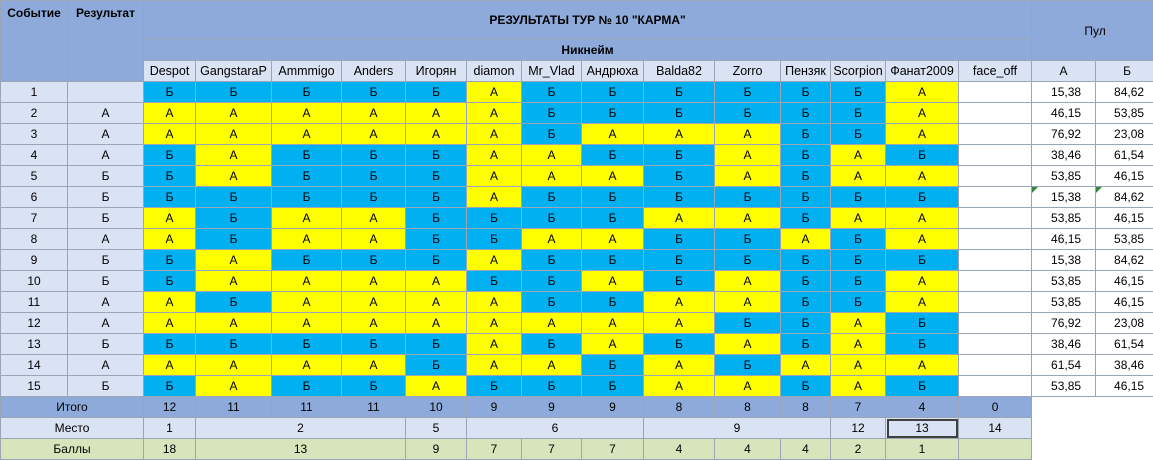 The image size is (1153, 460). What do you see at coordinates (748, 407) in the screenshot?
I see `total-value: 8` at bounding box center [748, 407].